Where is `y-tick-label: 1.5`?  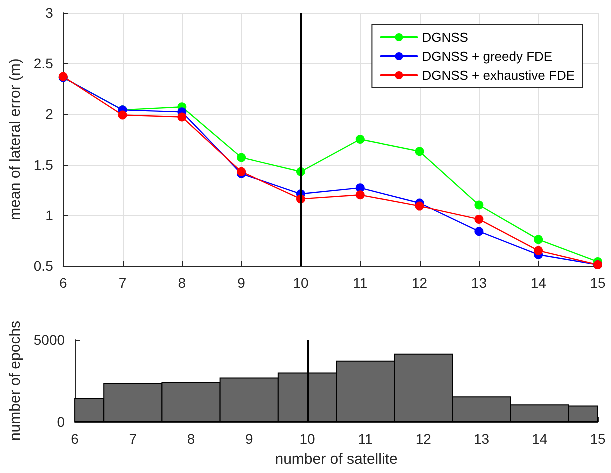 y-tick-label: 1.5 is located at coordinates (44, 164).